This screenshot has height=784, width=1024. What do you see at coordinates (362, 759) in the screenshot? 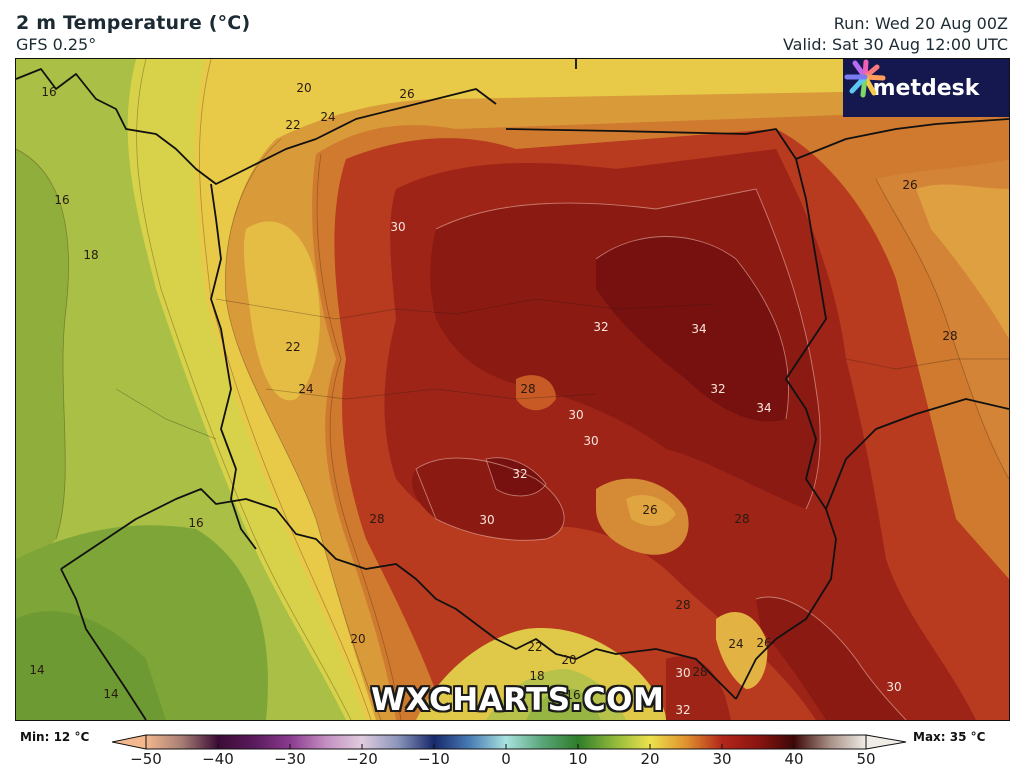
I see `colorbar-tick-label: −20` at bounding box center [362, 759].